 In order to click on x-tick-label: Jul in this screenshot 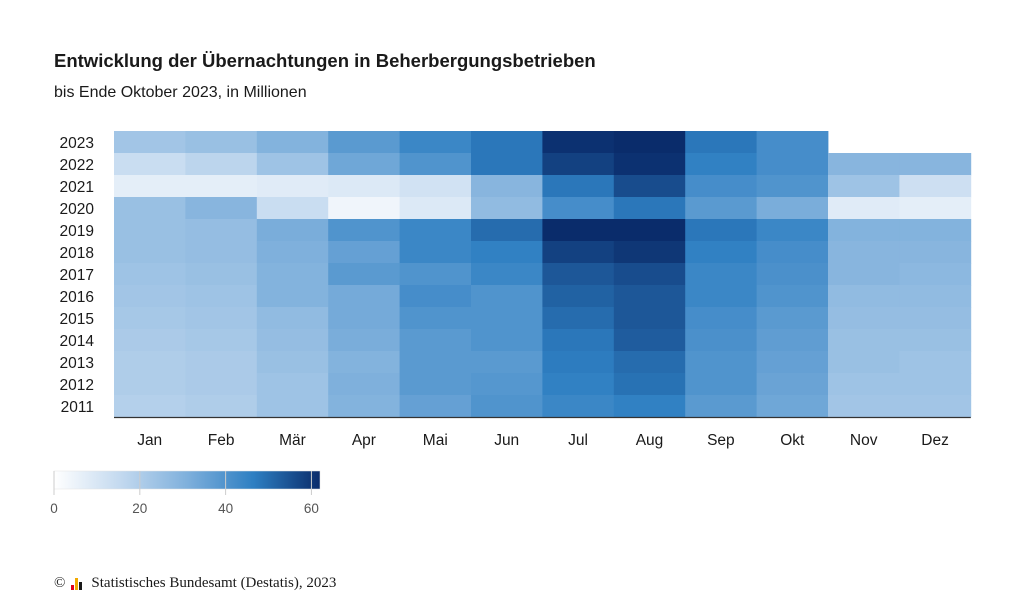, I will do `click(578, 440)`.